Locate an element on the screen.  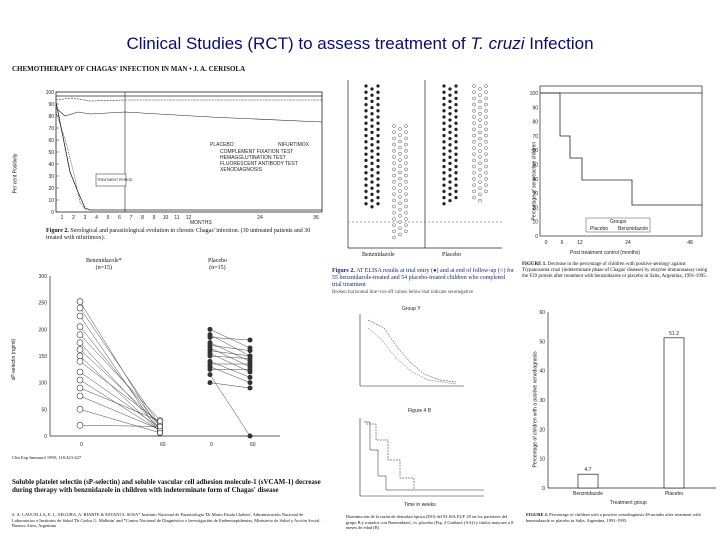
panel-a-legend-nifurtimox: NIFURTIMOX is located at coordinates (294, 145).